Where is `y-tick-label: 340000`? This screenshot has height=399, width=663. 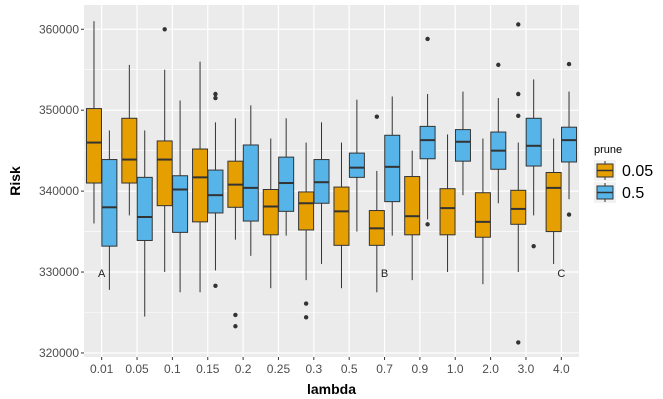 y-tick-label: 340000 is located at coordinates (59, 191).